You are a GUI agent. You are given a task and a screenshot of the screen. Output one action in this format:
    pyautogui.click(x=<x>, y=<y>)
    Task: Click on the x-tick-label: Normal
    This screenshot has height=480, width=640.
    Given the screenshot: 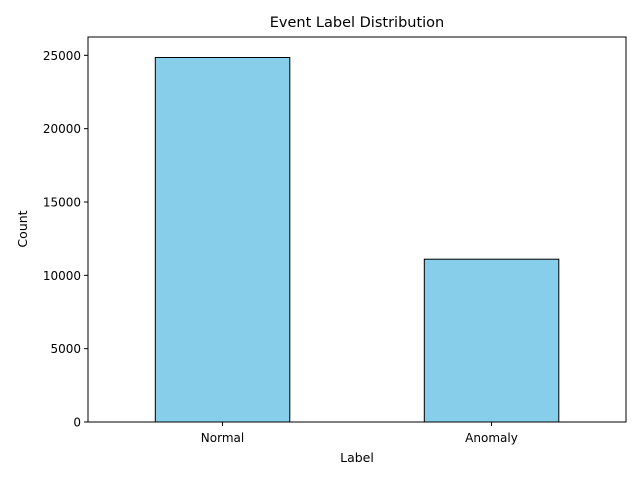 What is the action you would take?
    pyautogui.click(x=222, y=438)
    